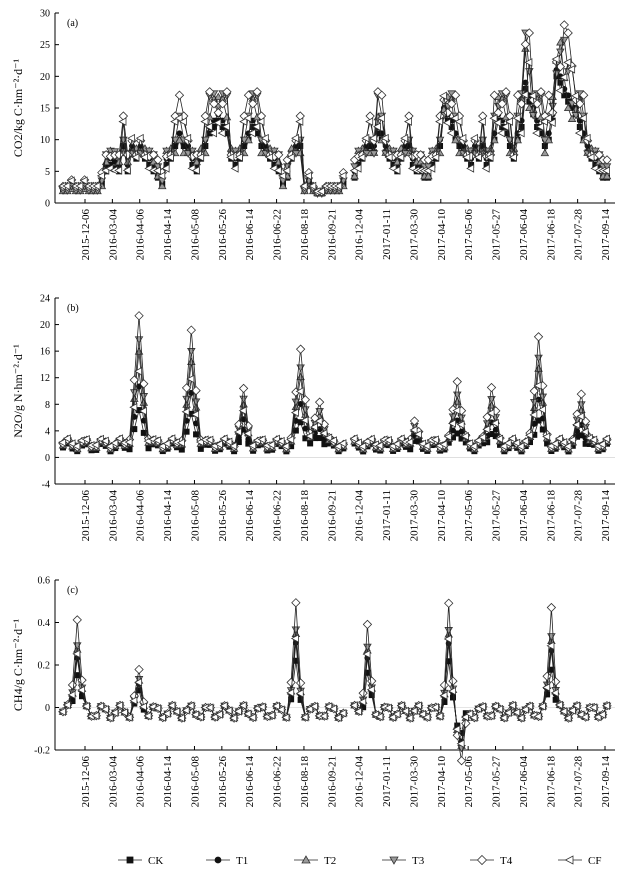 This screenshot has height=873, width=642. Describe the element at coordinates (141, 516) in the screenshot. I see `x-tick-label: 2016-04-06` at that location.